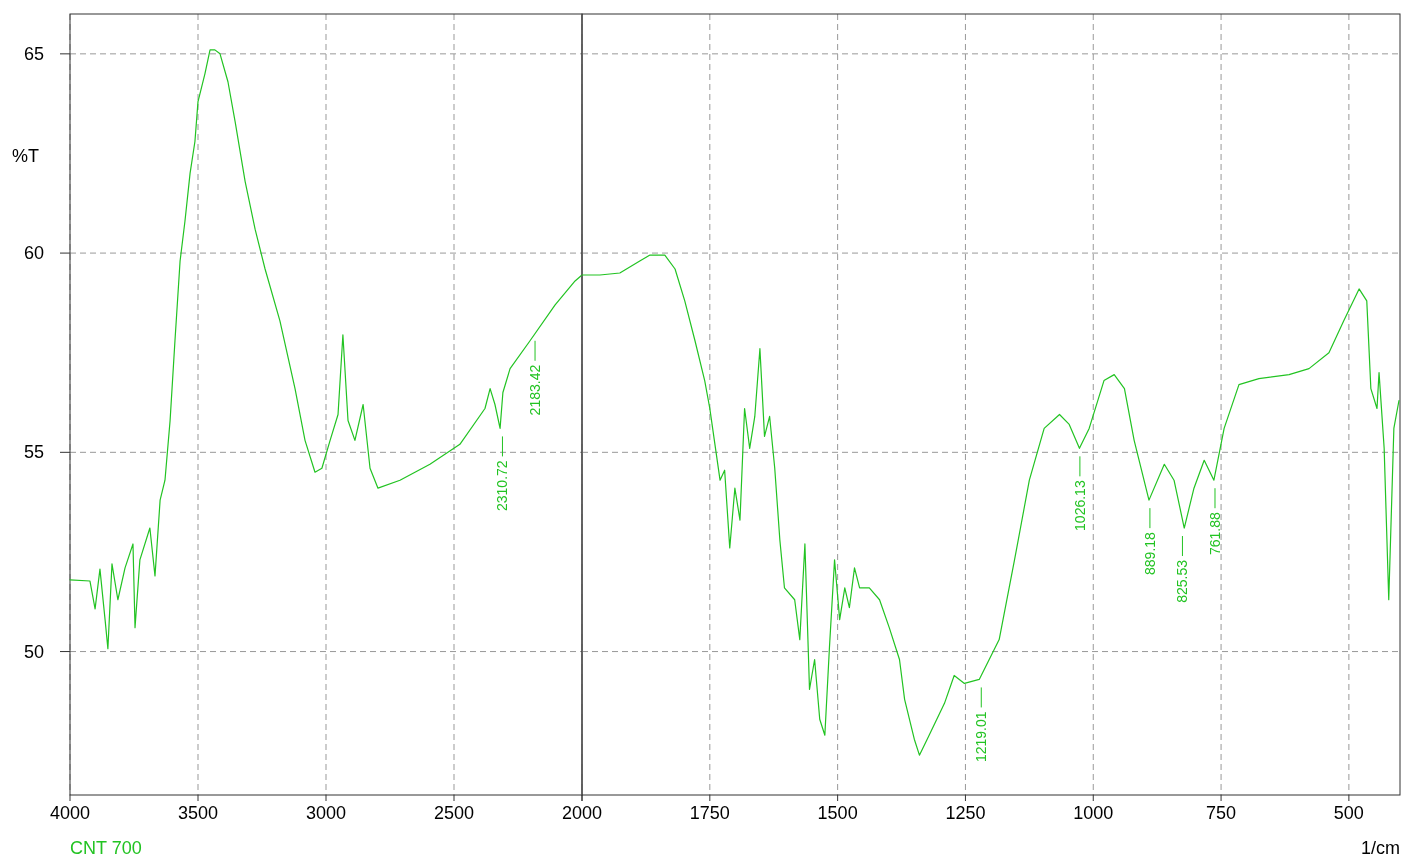 The image size is (1402, 858). I want to click on annotation: 1026.13, so click(1079, 505).